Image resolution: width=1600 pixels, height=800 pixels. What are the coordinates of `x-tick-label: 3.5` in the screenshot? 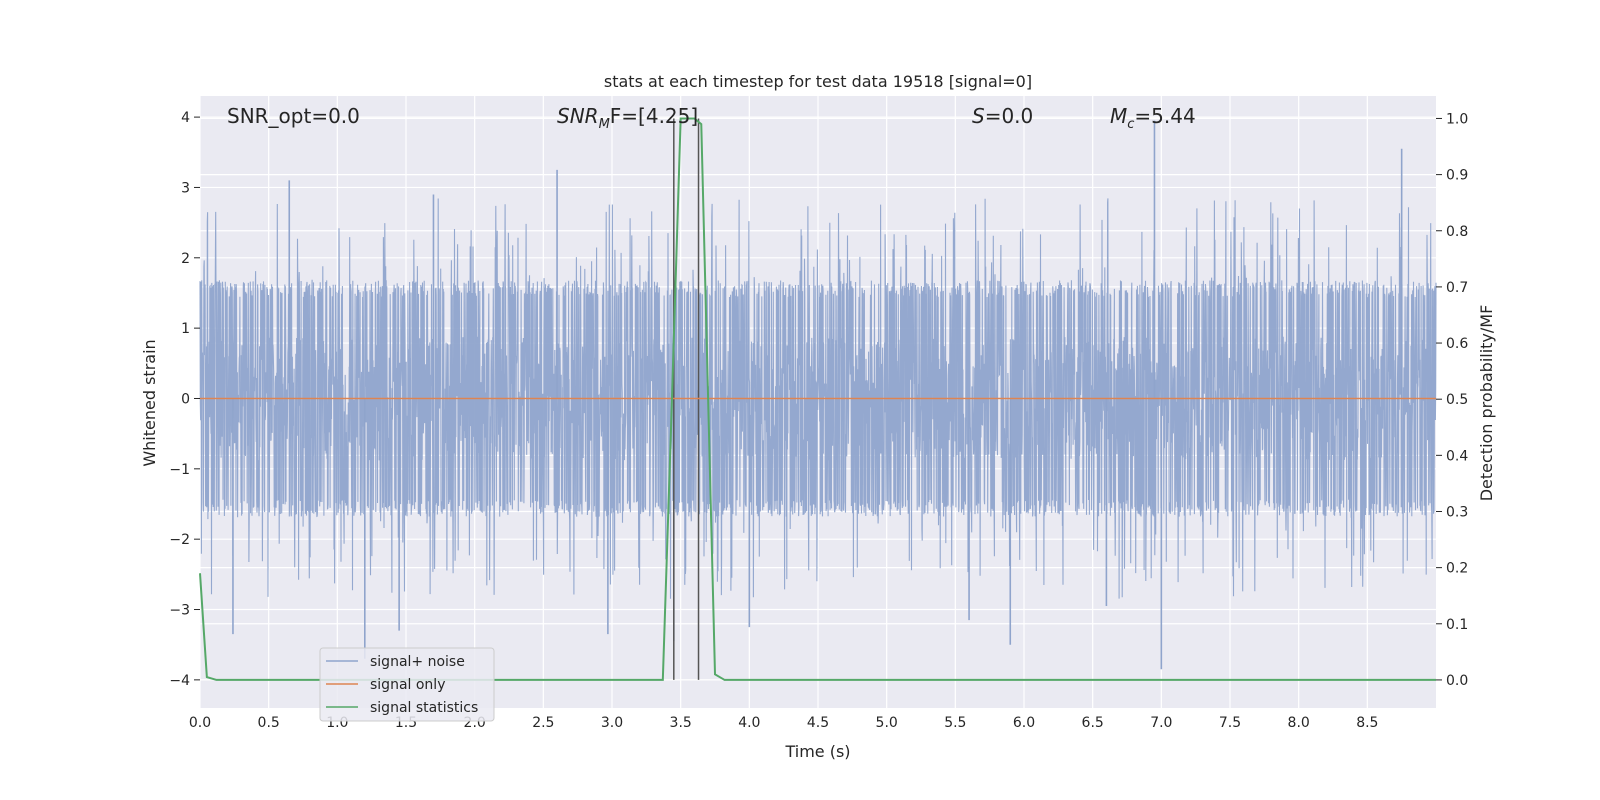 It's located at (681, 723).